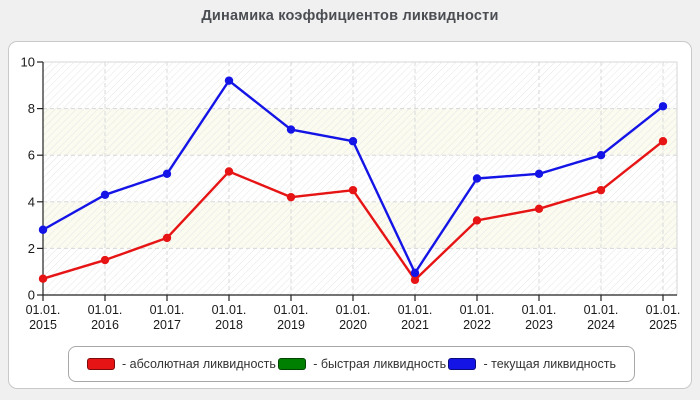 The height and width of the screenshot is (400, 700). What do you see at coordinates (31, 108) in the screenshot?
I see `svg-text: 8` at bounding box center [31, 108].